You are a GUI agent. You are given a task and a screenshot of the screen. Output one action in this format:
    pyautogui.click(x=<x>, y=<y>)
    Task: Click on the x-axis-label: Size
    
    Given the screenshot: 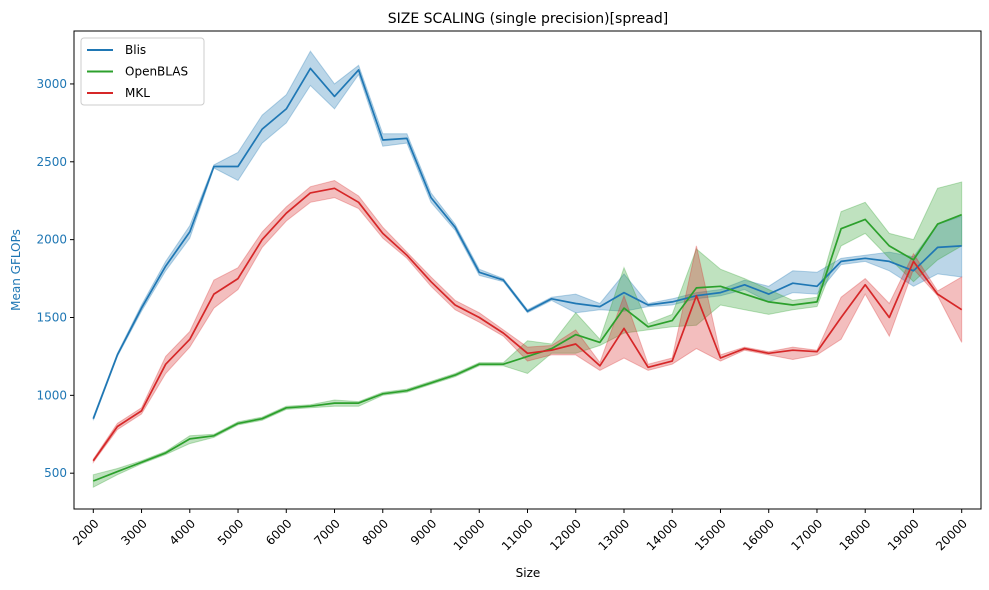 What is the action you would take?
    pyautogui.click(x=528, y=573)
    